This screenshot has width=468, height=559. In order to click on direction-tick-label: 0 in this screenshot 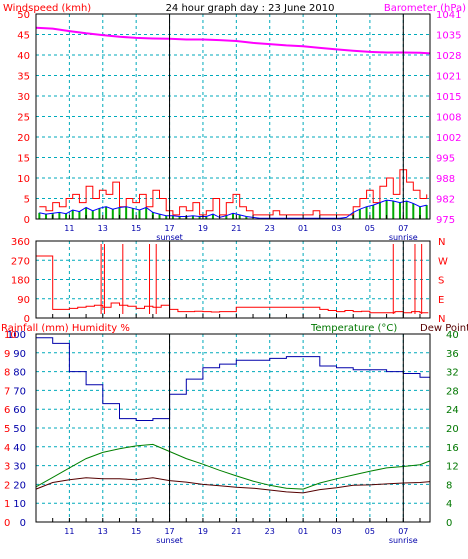, I will do `click(27, 319)`.